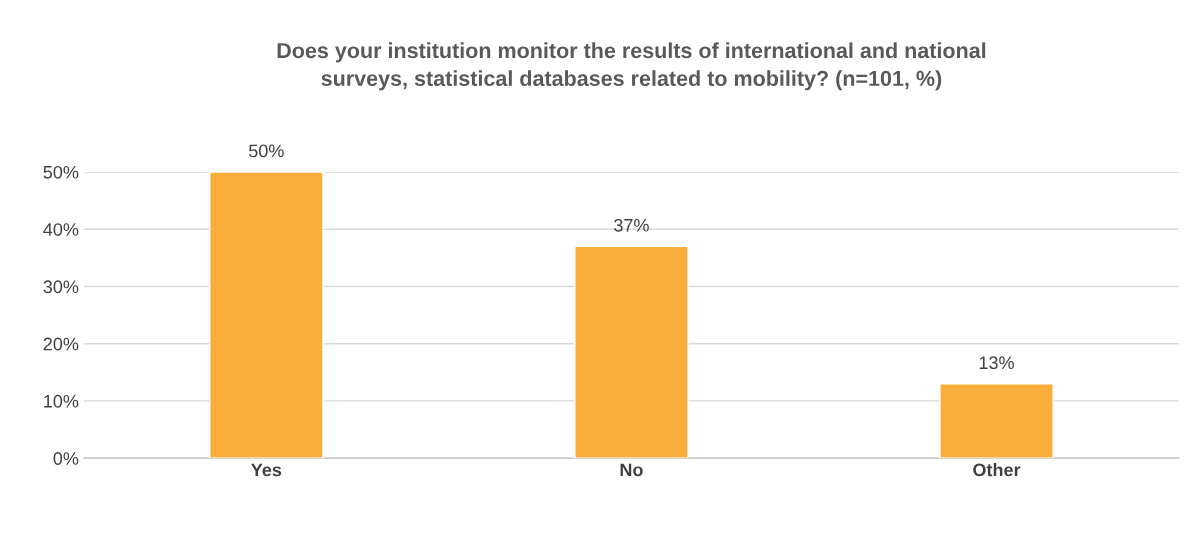 Image resolution: width=1197 pixels, height=534 pixels. What do you see at coordinates (631, 470) in the screenshot?
I see `x-tick-label: No` at bounding box center [631, 470].